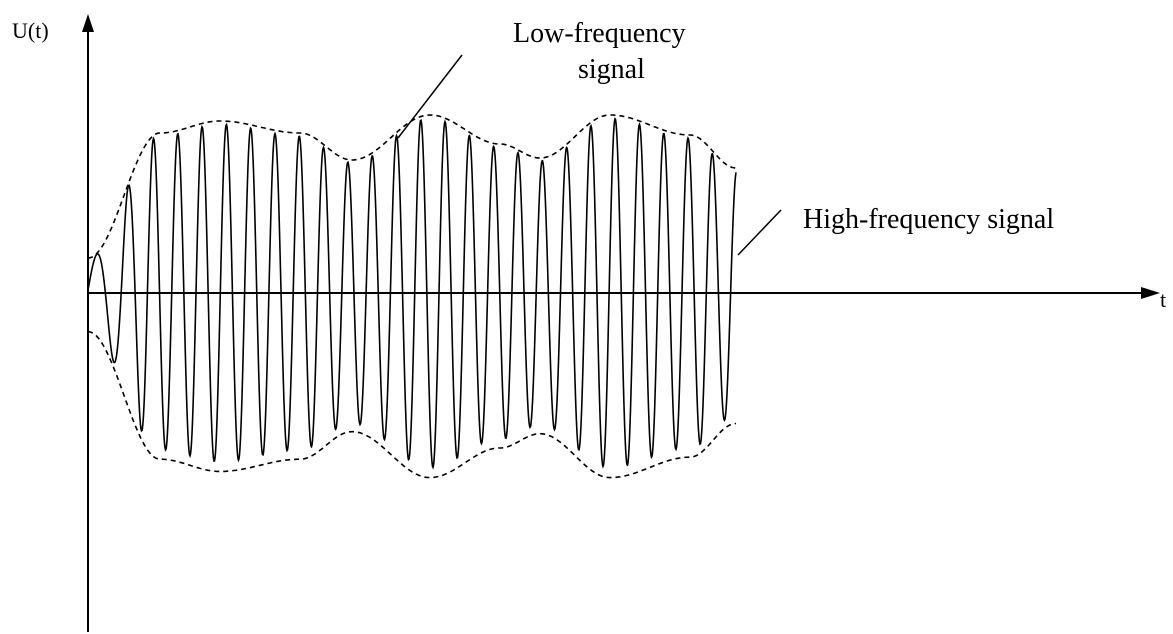  What do you see at coordinates (88, 23) in the screenshot?
I see `y-axis-arrowhead` at bounding box center [88, 23].